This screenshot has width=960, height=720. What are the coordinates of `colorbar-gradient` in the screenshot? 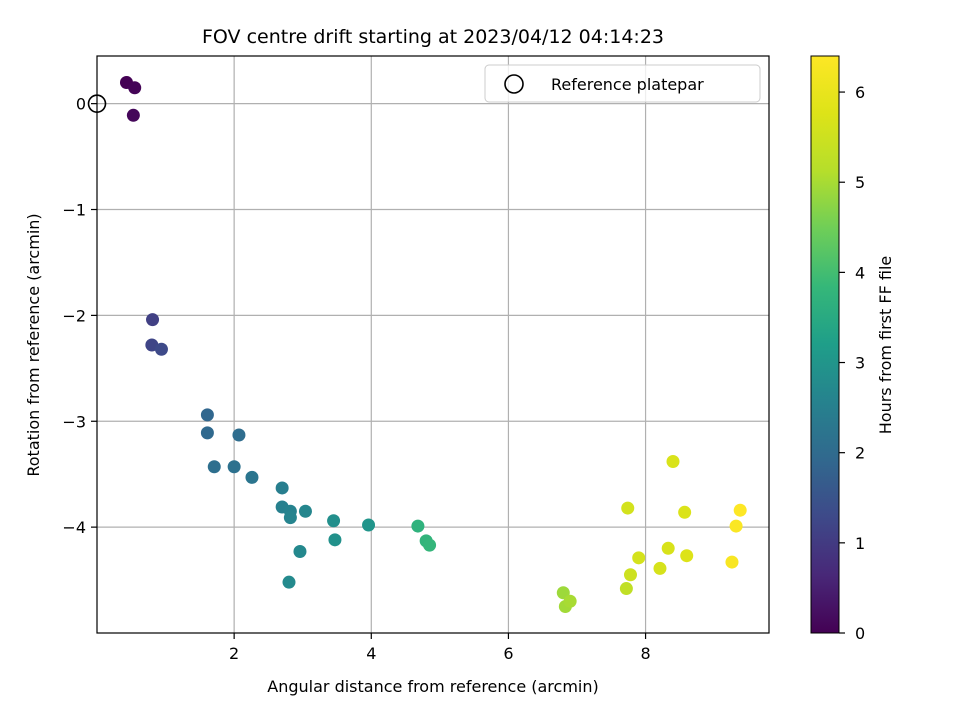 It's located at (825, 344).